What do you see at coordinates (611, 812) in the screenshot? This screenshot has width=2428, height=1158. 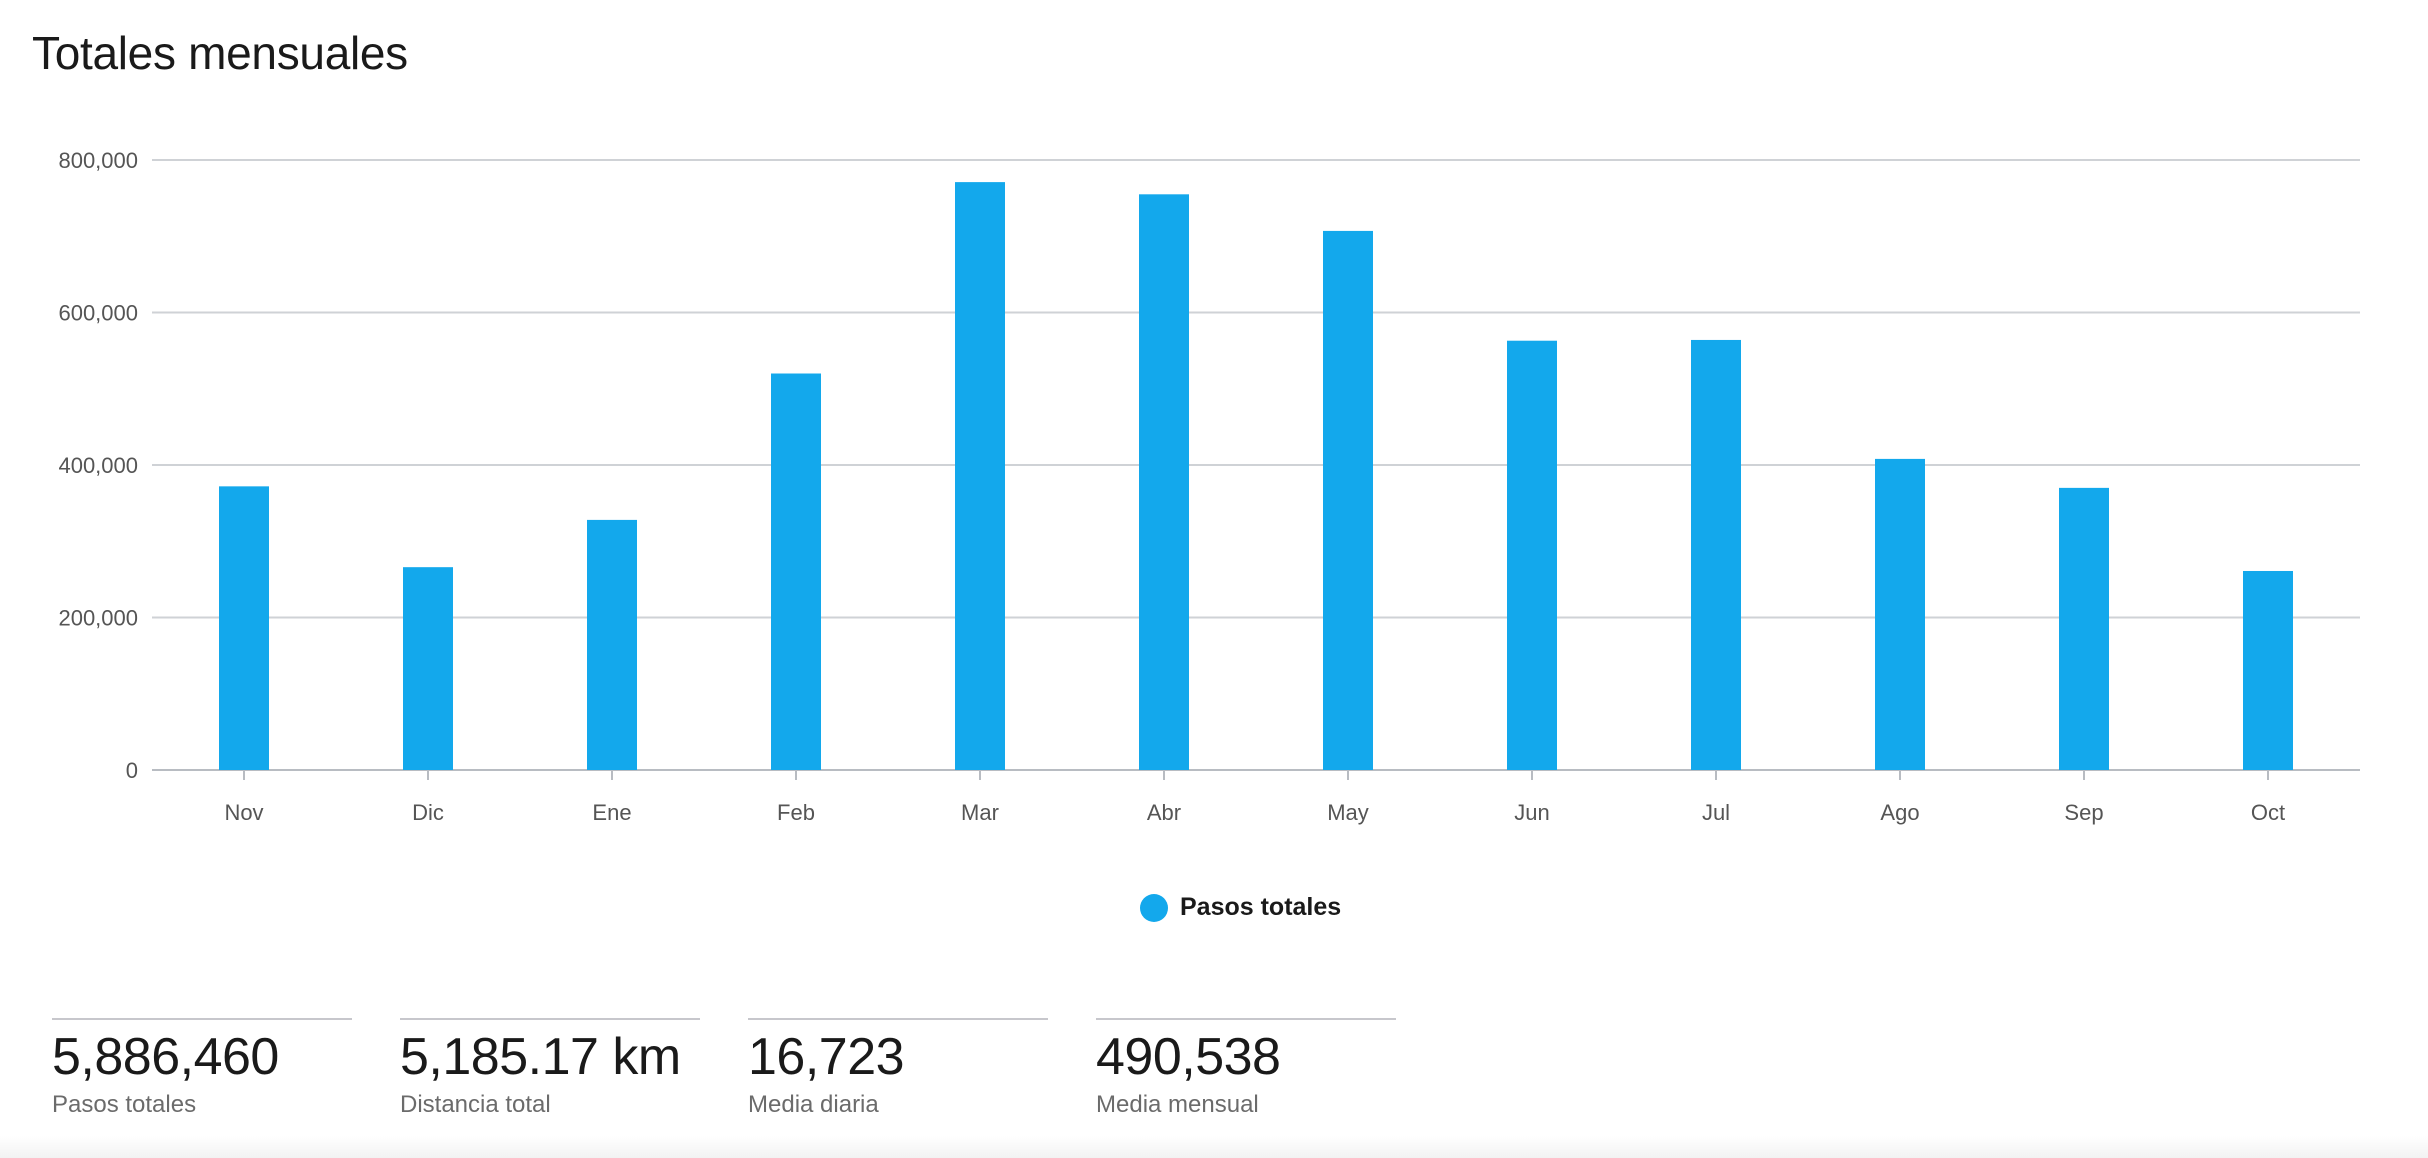 I see `x-tick-label: Ene` at bounding box center [611, 812].